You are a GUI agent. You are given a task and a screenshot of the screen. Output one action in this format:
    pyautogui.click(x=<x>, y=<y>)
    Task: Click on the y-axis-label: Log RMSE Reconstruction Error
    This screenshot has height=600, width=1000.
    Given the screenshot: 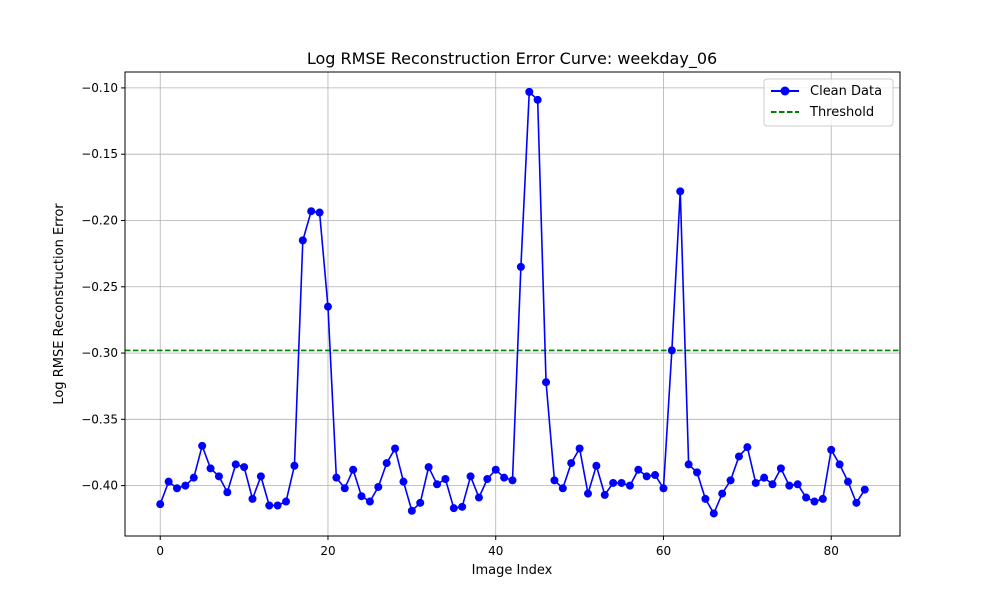 What is the action you would take?
    pyautogui.click(x=59, y=304)
    